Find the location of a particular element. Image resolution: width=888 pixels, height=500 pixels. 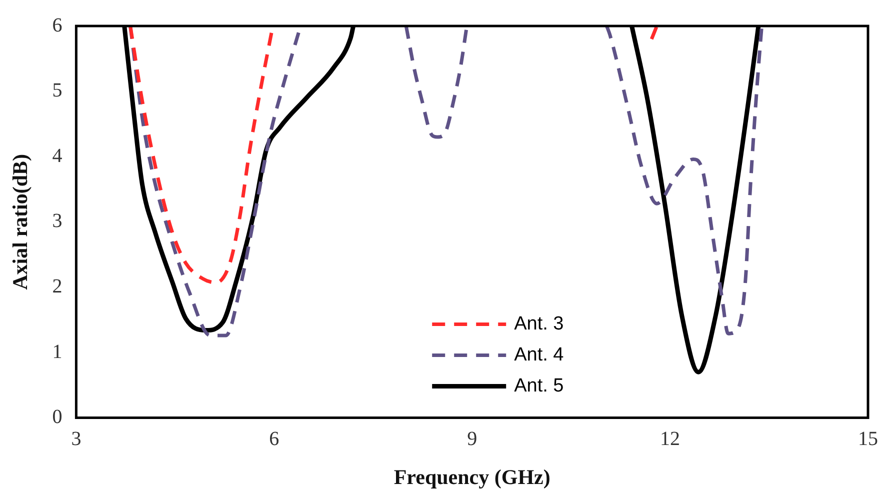

legend-label: Ant. 5 is located at coordinates (539, 386).